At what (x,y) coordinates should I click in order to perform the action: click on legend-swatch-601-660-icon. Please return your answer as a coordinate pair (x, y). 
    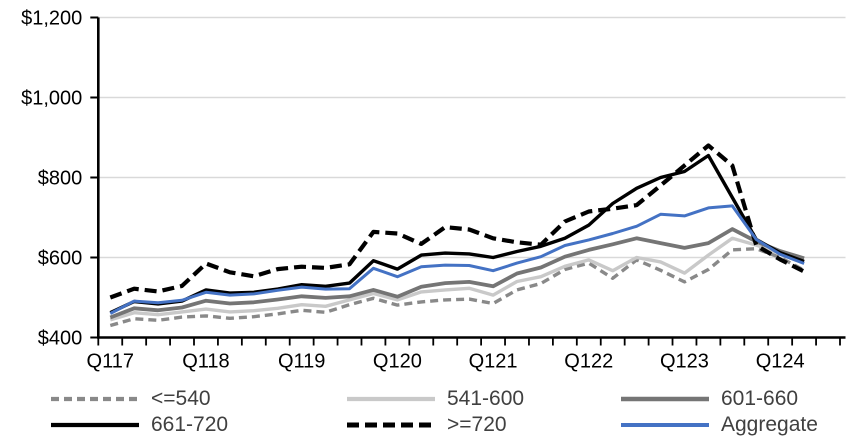
    Looking at the image, I should click on (665, 399).